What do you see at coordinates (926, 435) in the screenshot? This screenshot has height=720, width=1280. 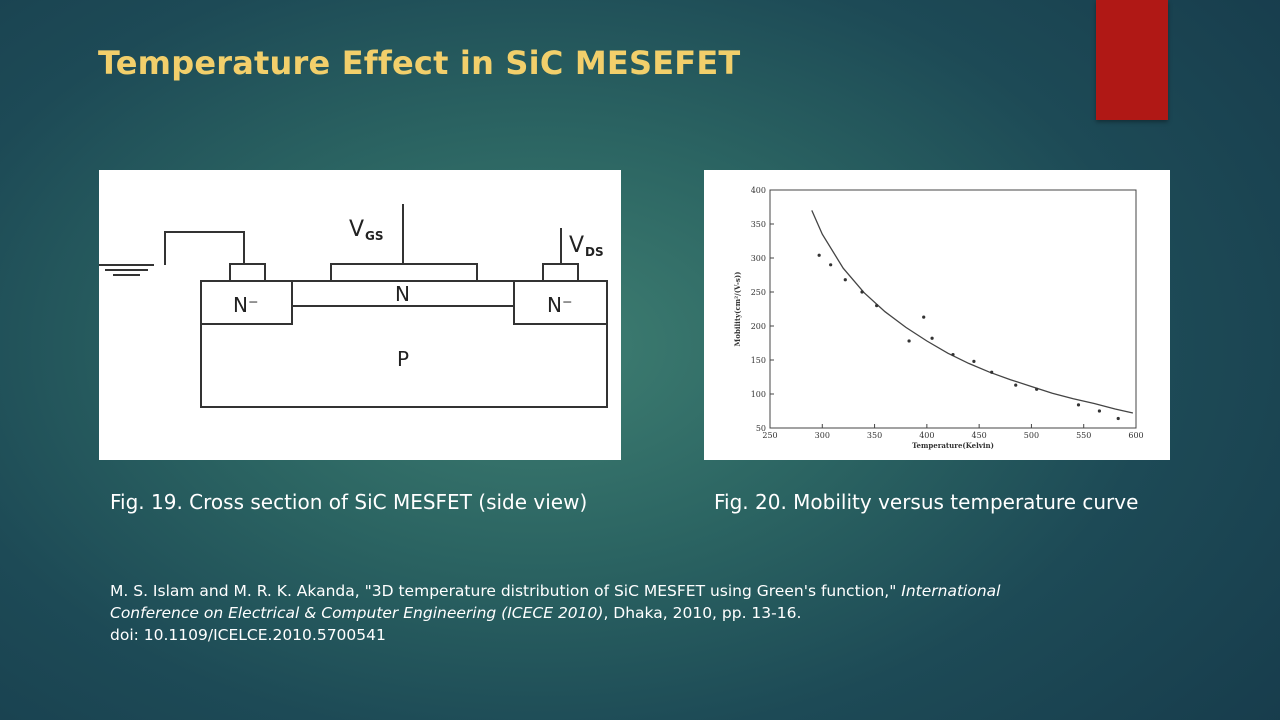 I see `x-tick-label: 400` at bounding box center [926, 435].